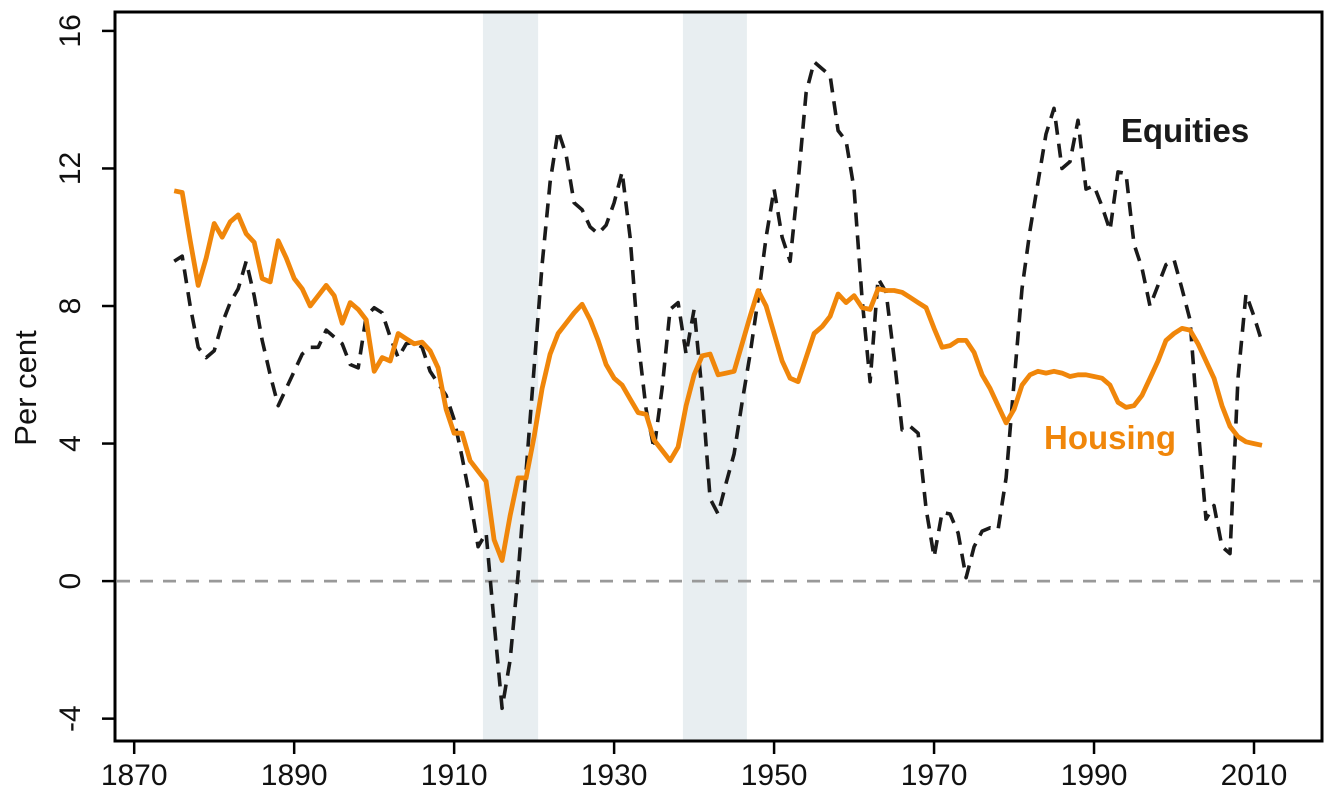 The height and width of the screenshot is (795, 1334). Describe the element at coordinates (1185, 130) in the screenshot. I see `equities-series-label: Equities` at that location.